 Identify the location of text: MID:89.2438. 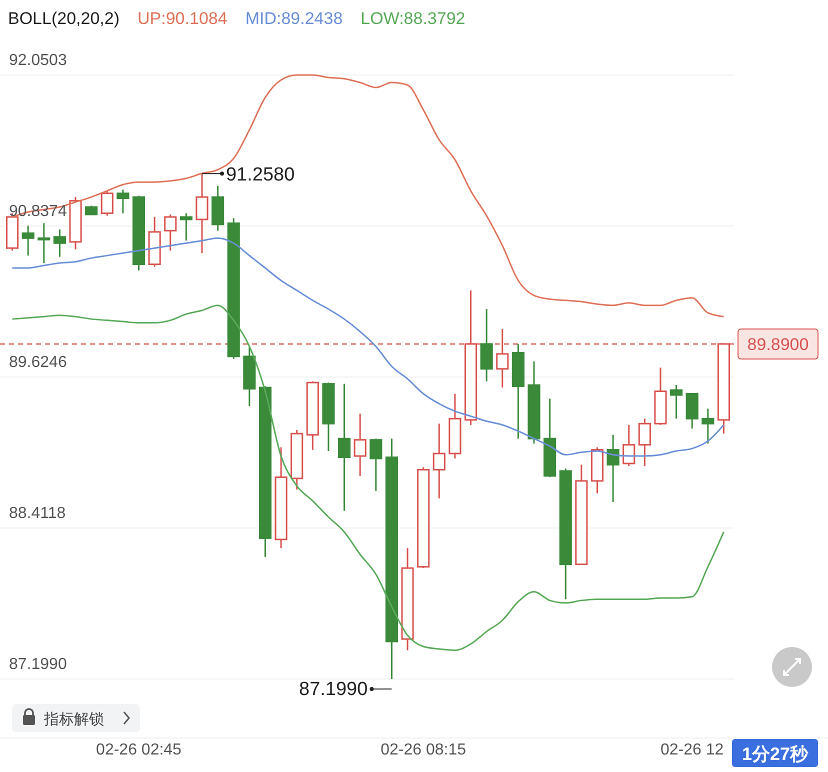
(294, 18).